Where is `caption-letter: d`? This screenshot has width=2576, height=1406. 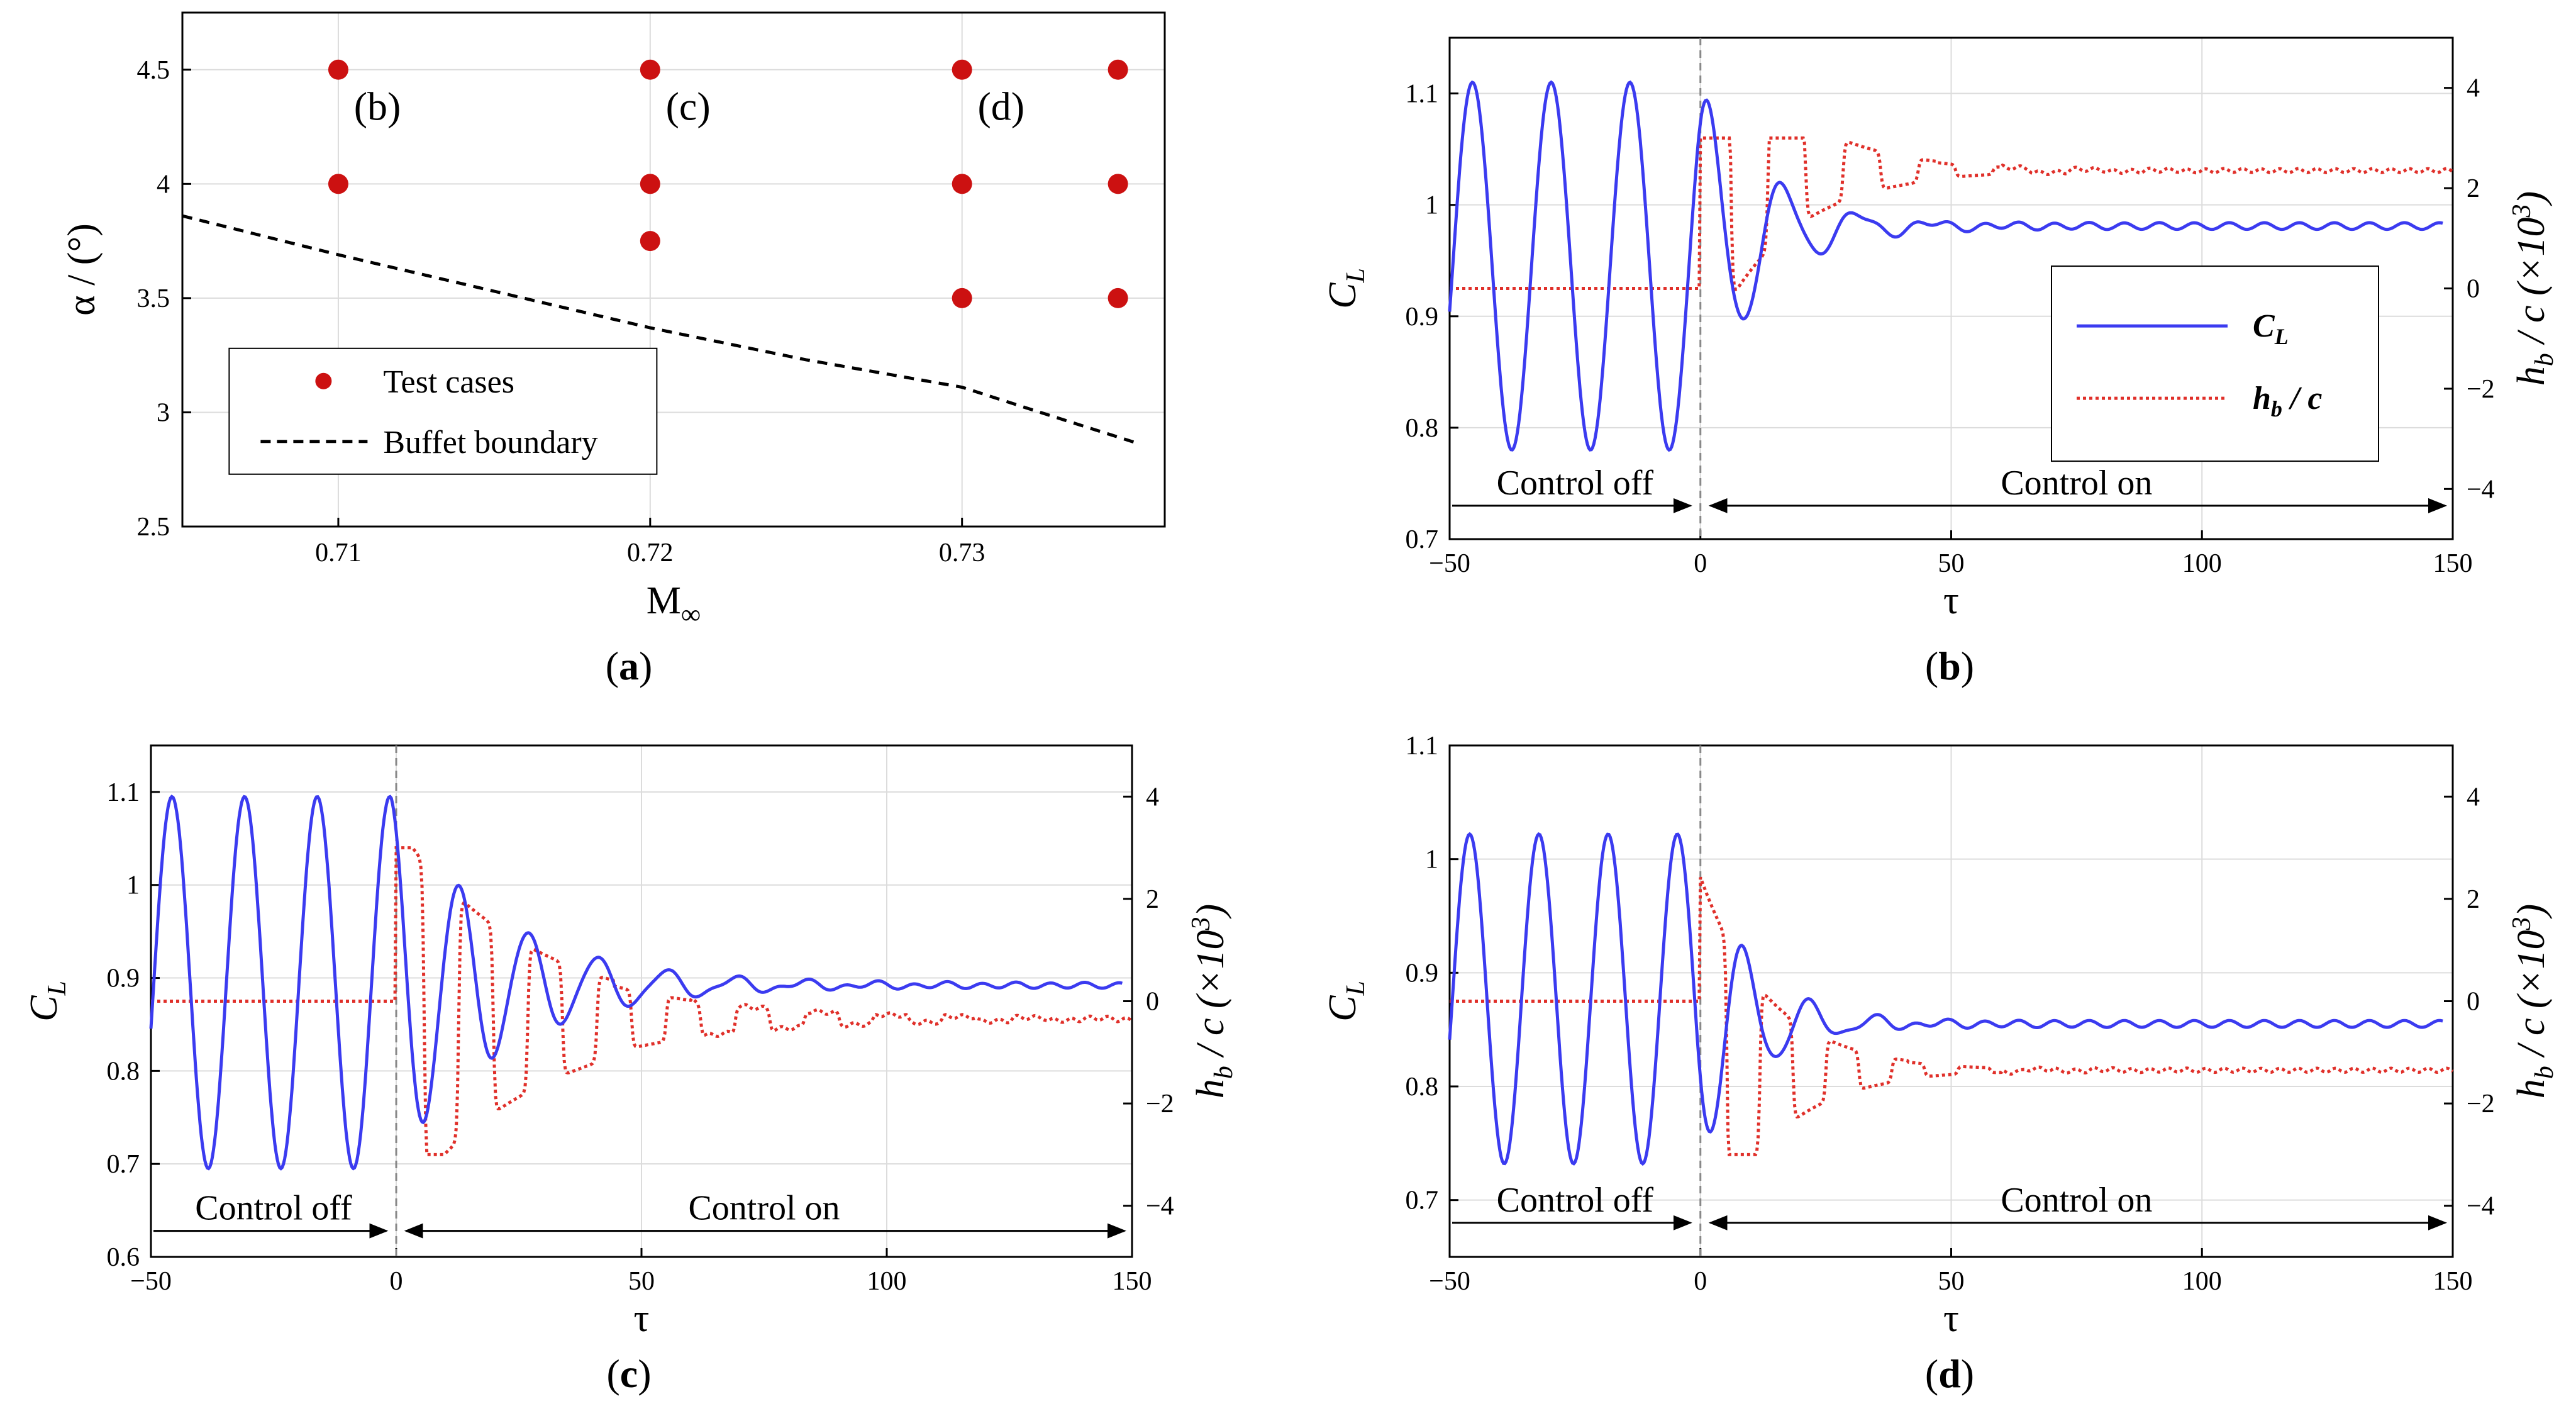 caption-letter: d is located at coordinates (1949, 1373).